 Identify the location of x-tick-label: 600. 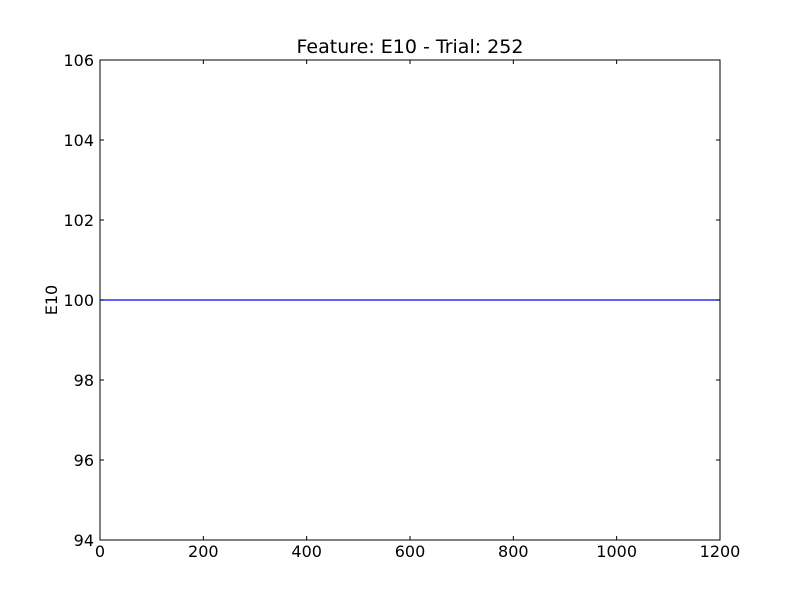
(410, 551).